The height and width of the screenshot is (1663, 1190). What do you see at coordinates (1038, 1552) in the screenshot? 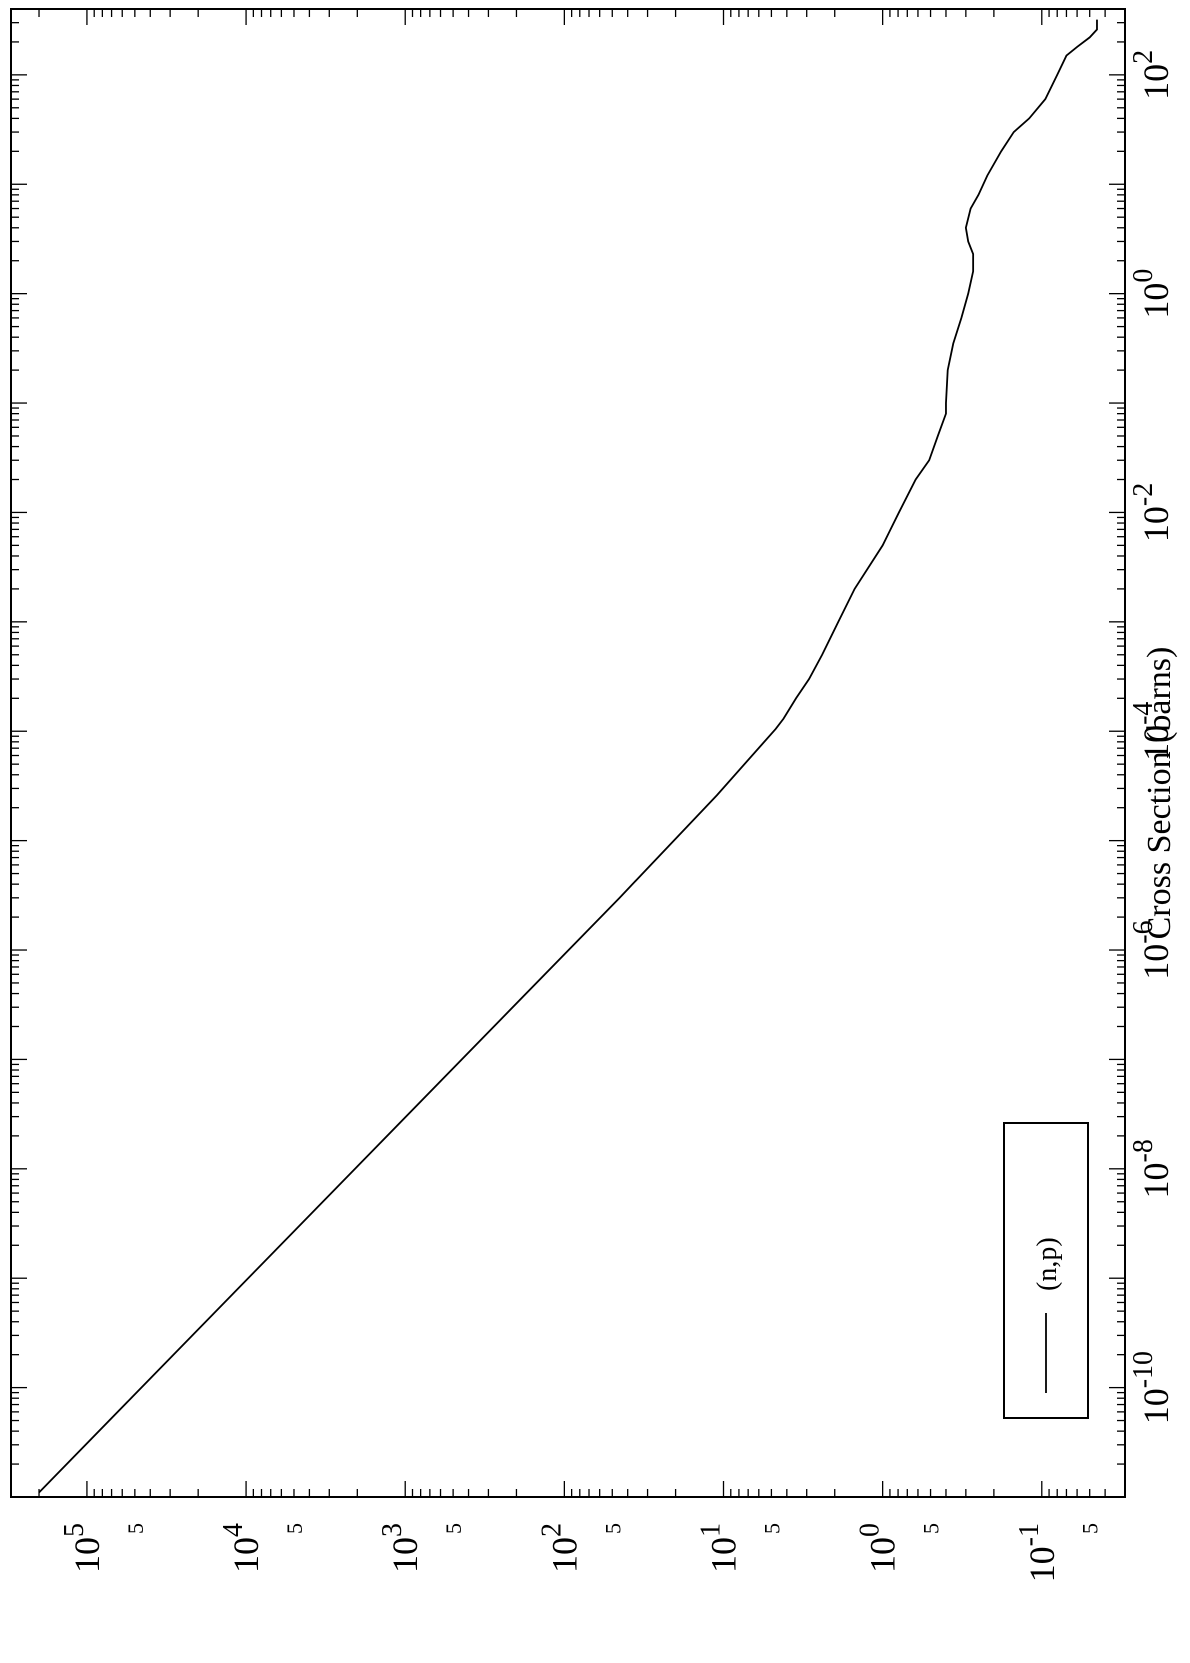
I see `y-tick-label: 10-1` at bounding box center [1038, 1552].